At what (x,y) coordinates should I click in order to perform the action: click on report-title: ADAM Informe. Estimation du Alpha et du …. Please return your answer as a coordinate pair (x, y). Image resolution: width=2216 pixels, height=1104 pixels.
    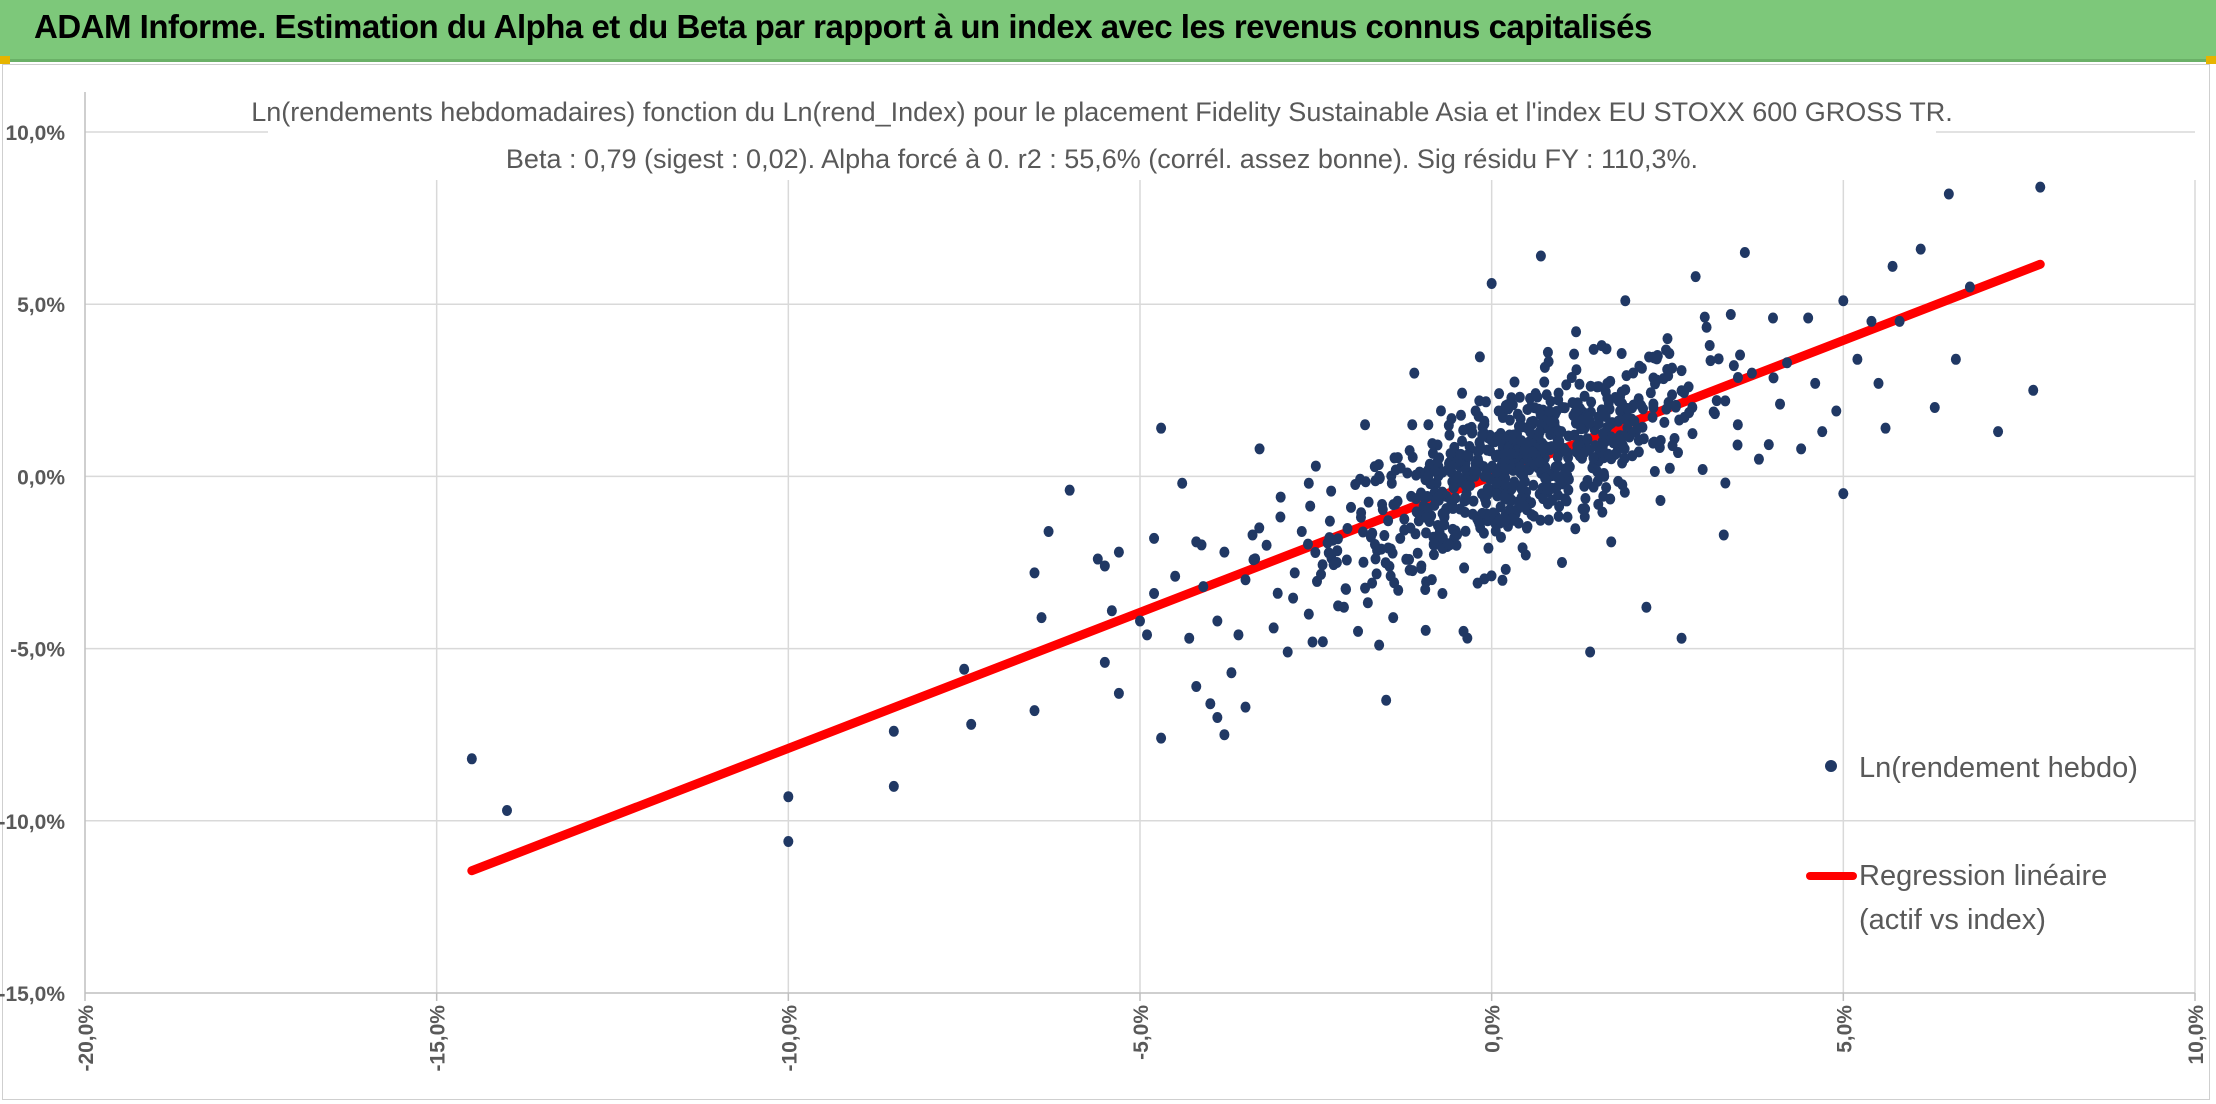
    Looking at the image, I should click on (843, 26).